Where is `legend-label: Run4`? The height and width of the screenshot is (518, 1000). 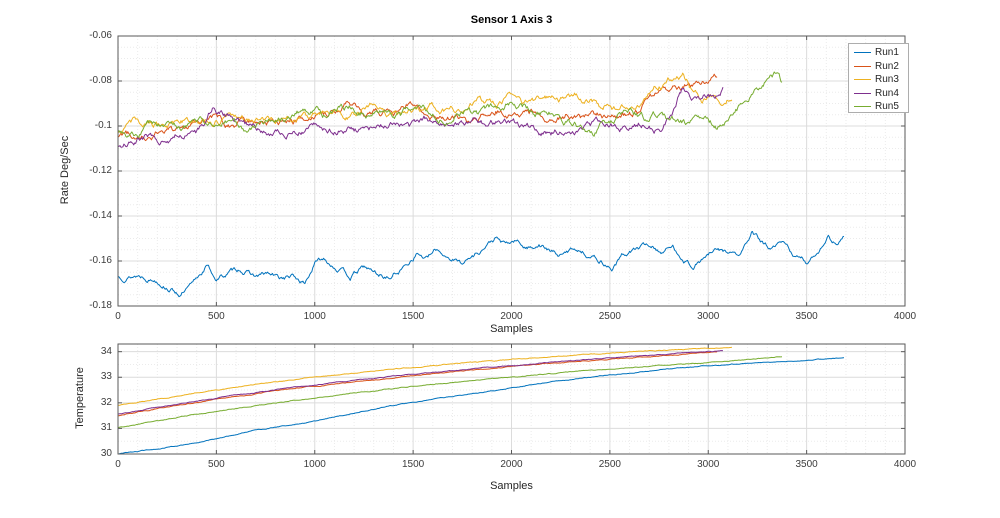 legend-label: Run4 is located at coordinates (887, 93).